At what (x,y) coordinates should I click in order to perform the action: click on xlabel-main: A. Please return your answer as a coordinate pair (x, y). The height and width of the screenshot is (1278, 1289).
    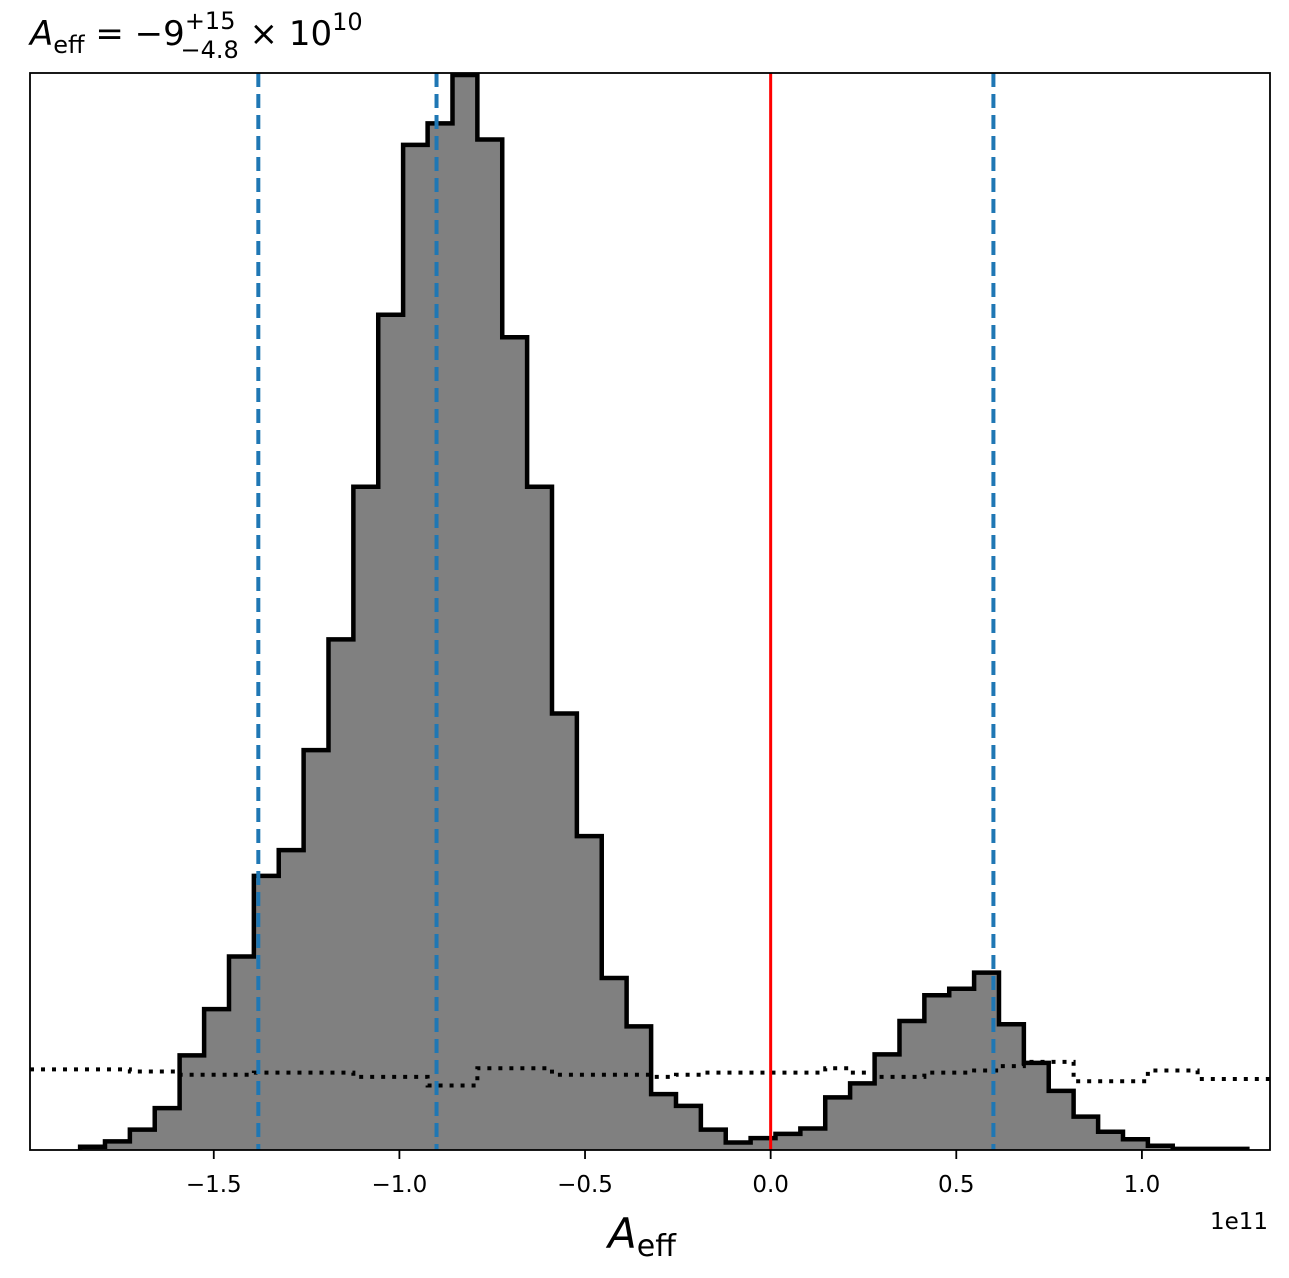
    Looking at the image, I should click on (621, 1233).